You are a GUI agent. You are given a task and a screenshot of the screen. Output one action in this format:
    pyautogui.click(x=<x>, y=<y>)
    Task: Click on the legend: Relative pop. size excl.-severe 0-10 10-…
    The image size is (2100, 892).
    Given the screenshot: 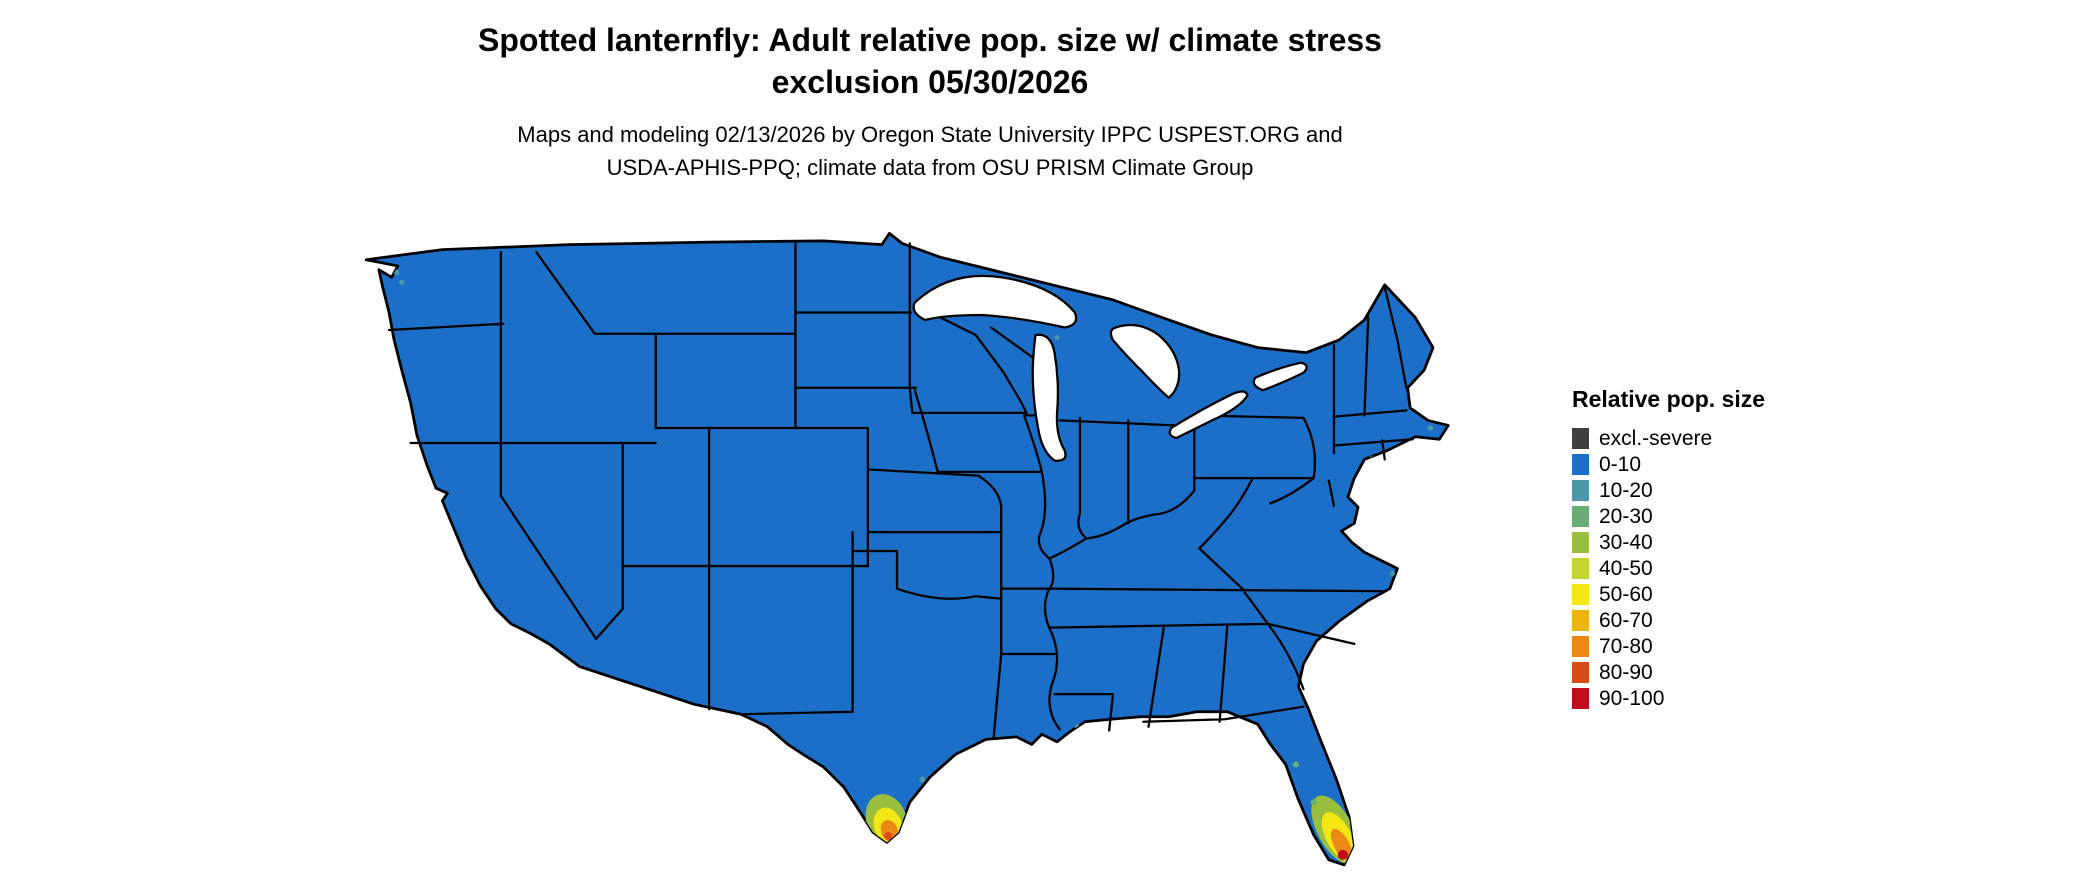 What is the action you would take?
    pyautogui.click(x=1668, y=548)
    